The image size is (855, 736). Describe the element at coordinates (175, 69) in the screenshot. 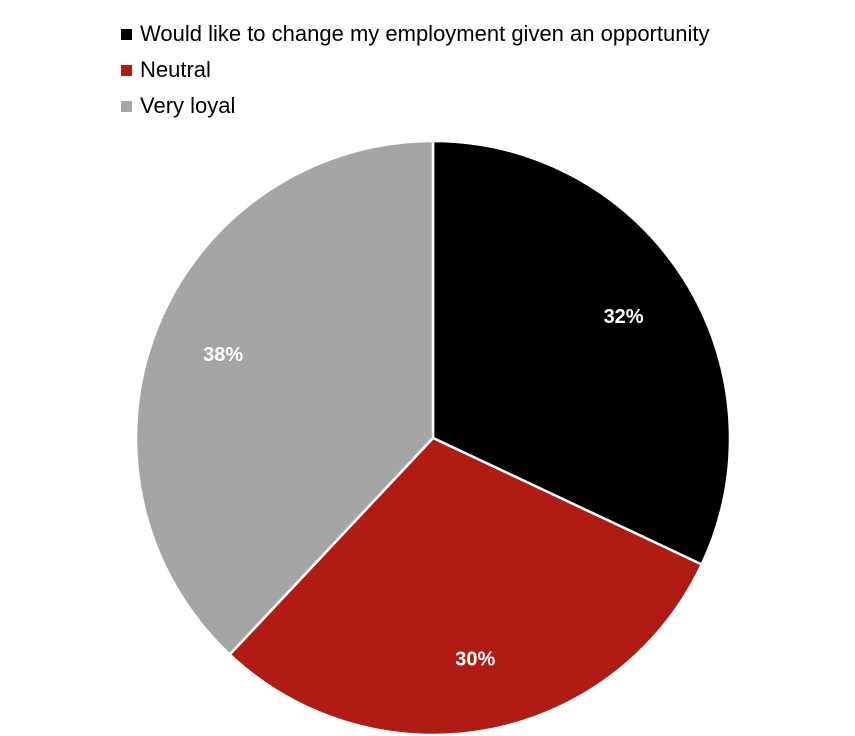

I see `legend-label-neutral: Neutral` at that location.